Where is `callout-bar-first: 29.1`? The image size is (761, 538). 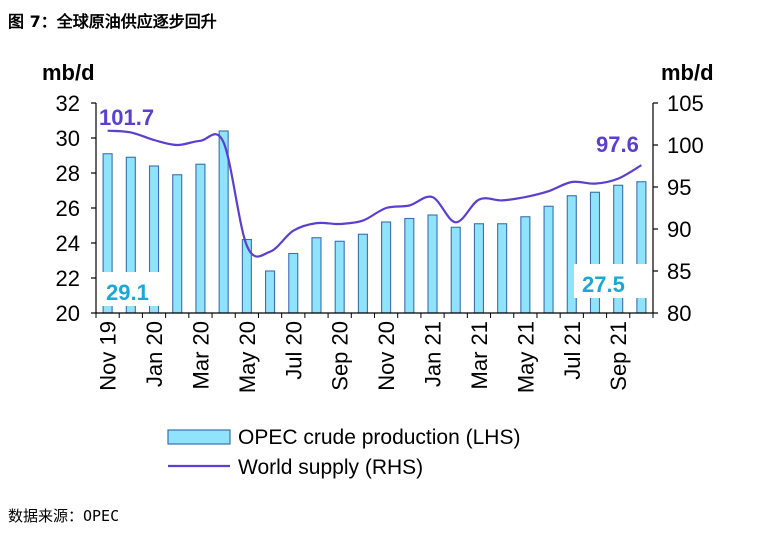
callout-bar-first: 29.1 is located at coordinates (134, 289).